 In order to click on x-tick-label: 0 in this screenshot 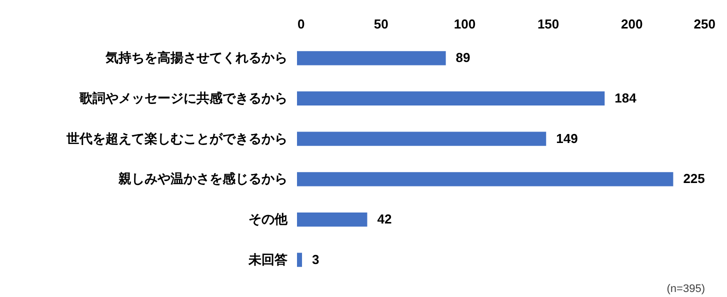, I will do `click(301, 24)`.